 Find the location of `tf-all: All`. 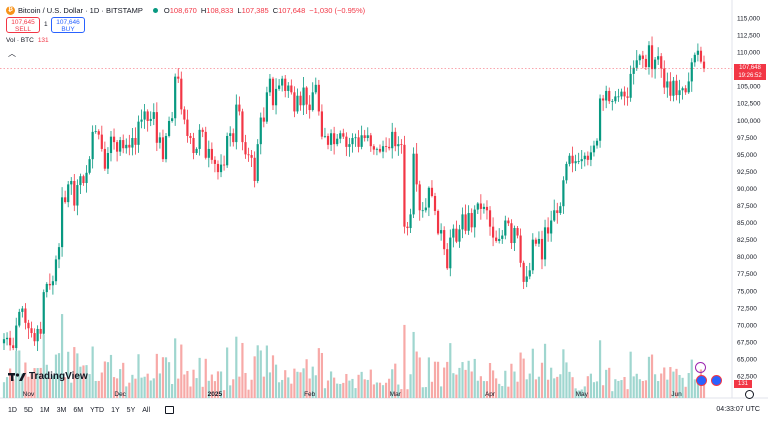

tf-all: All is located at coordinates (146, 410).